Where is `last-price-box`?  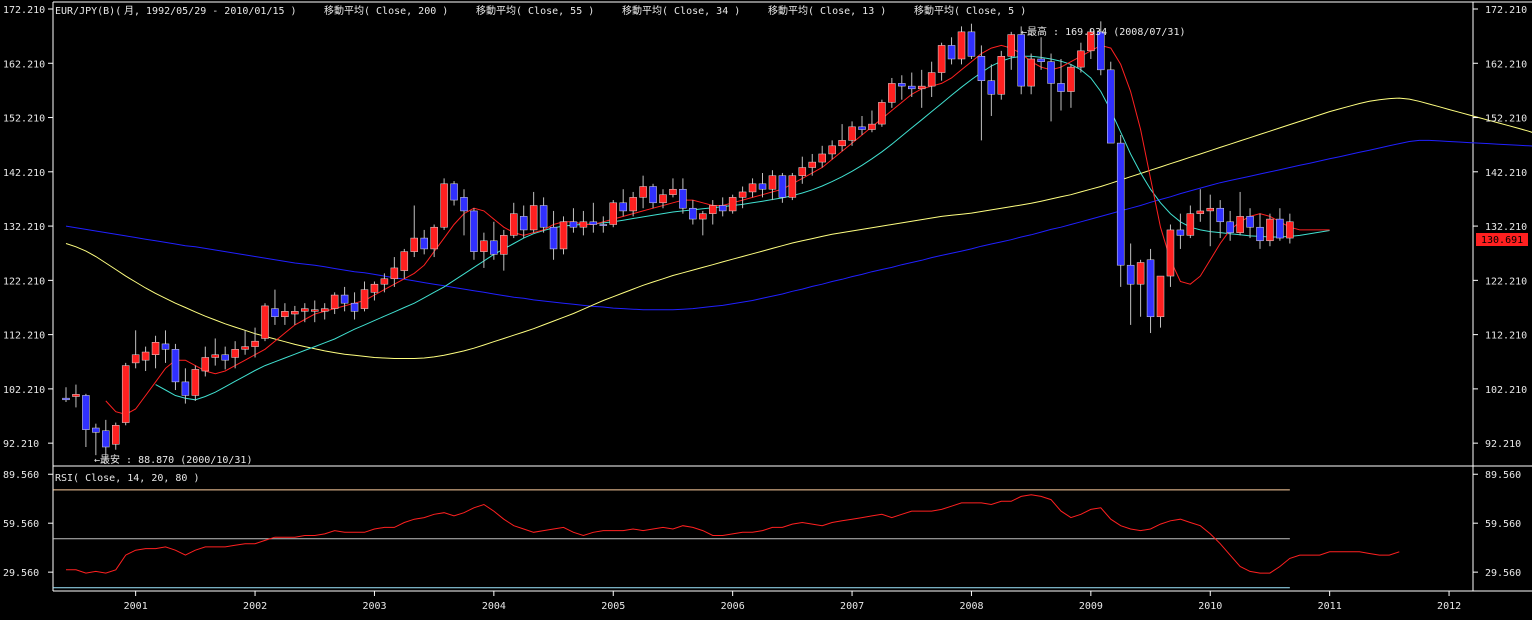
last-price-box is located at coordinates (1502, 239).